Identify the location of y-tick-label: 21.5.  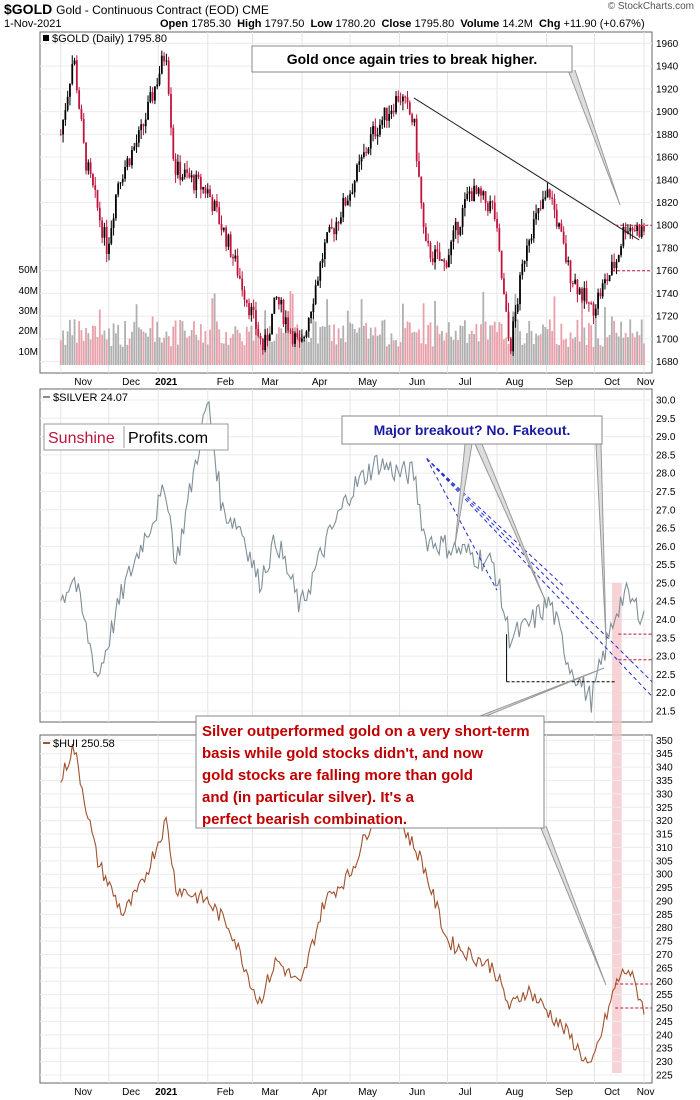
(666, 712).